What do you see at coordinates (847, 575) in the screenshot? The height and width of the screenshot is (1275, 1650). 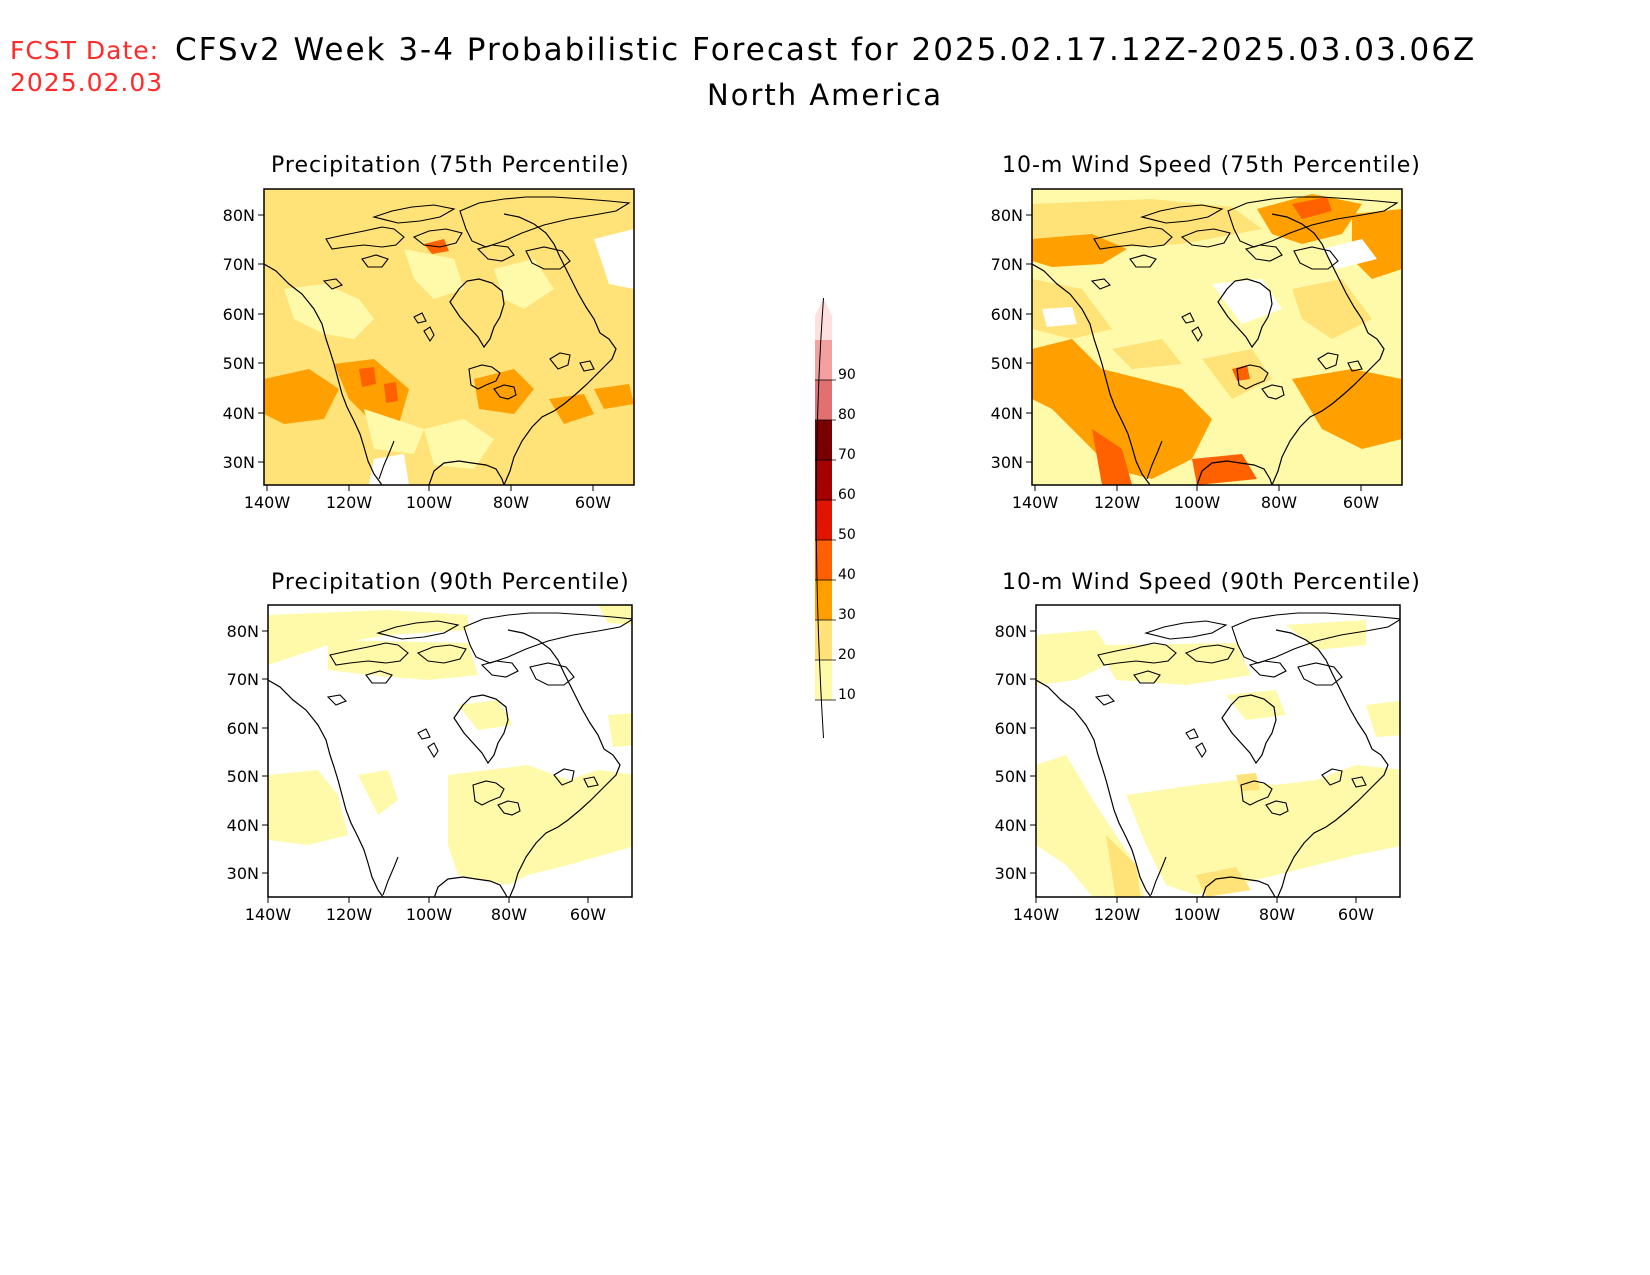 I see `colorbar-label: 40` at bounding box center [847, 575].